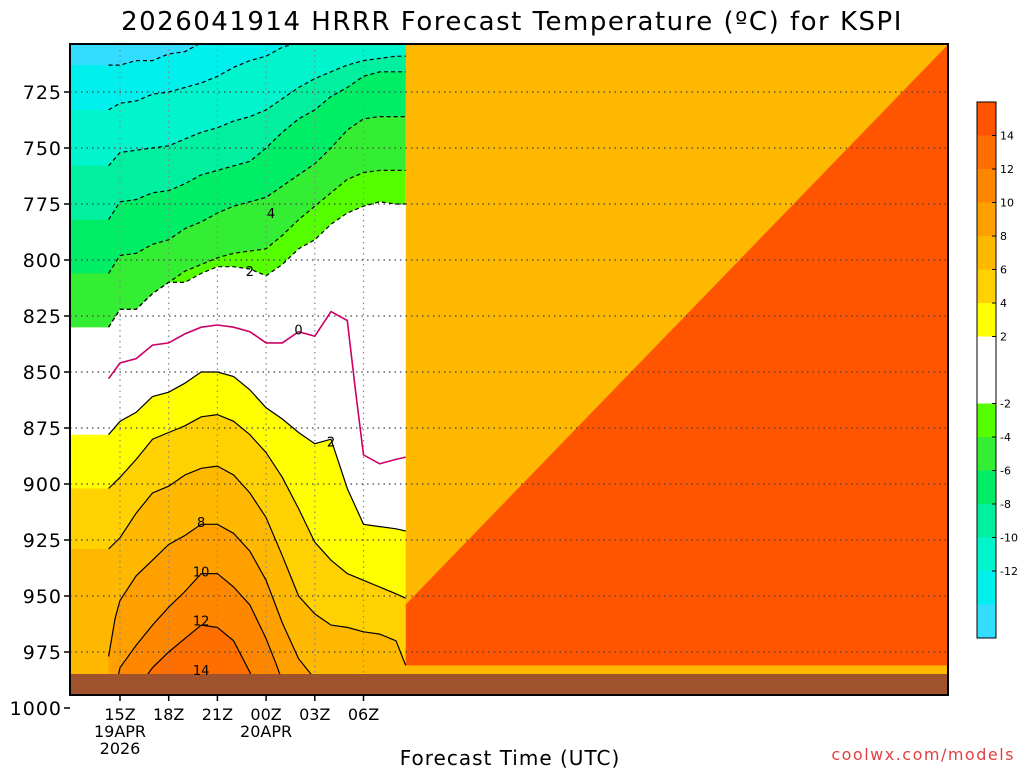 The height and width of the screenshot is (768, 1024). What do you see at coordinates (250, 272) in the screenshot?
I see `contour-label--2: 2` at bounding box center [250, 272].